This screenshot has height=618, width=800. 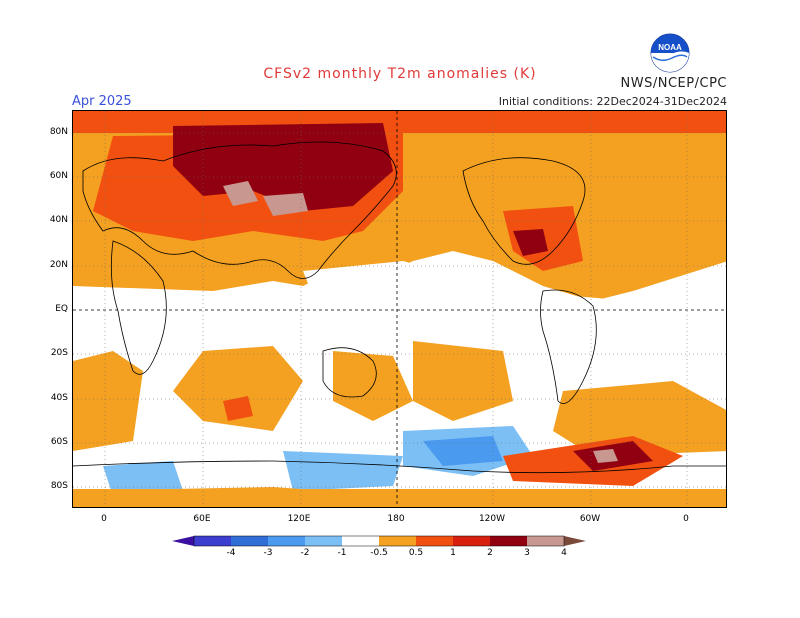 I want to click on lat-label: 60S, so click(x=59, y=442).